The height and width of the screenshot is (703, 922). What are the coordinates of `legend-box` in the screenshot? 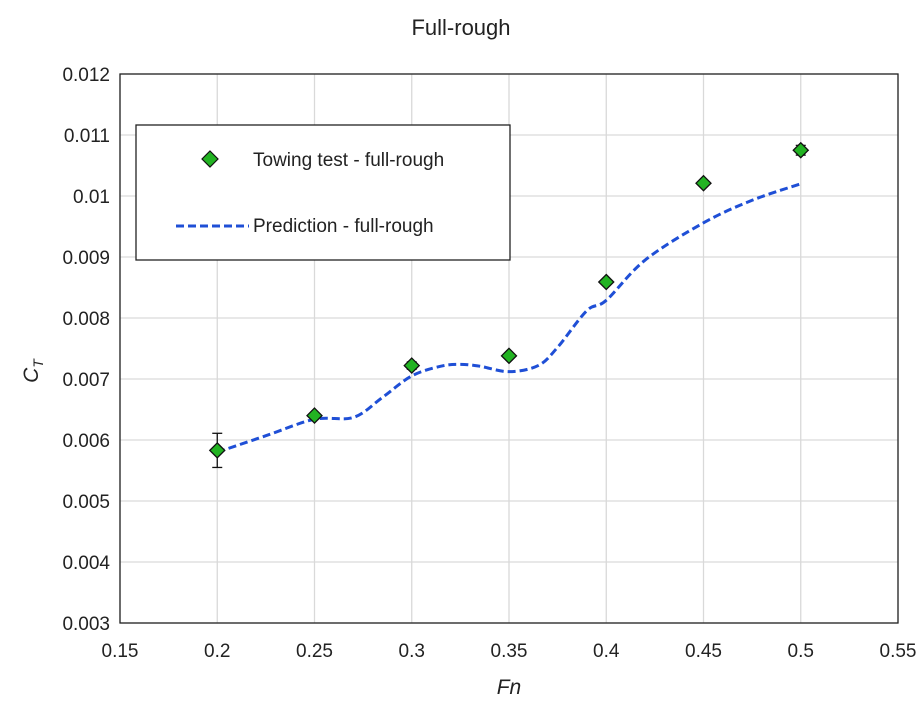 It's located at (323, 192).